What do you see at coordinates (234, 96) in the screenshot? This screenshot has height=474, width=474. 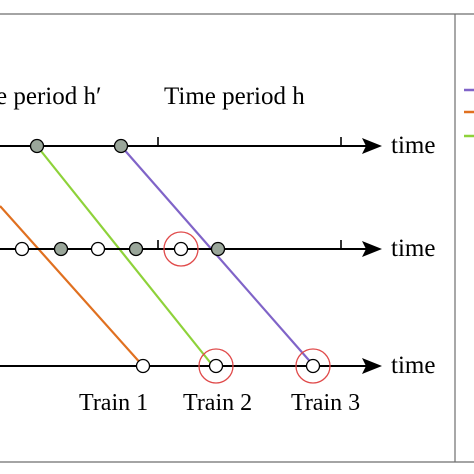 I see `current-period-label: Time period h` at bounding box center [234, 96].